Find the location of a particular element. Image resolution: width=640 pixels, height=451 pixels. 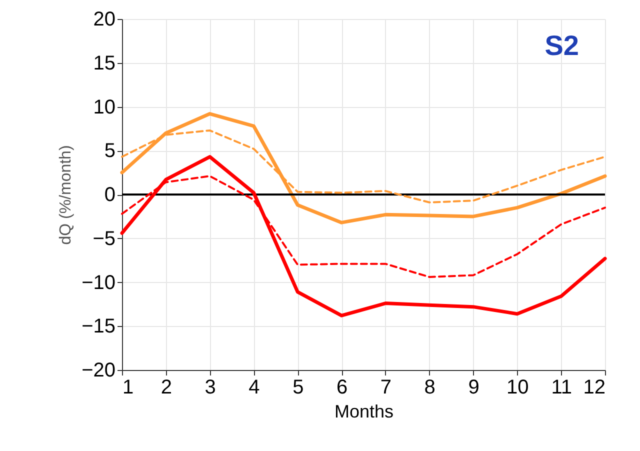

x-tick-label: 7 is located at coordinates (386, 387).